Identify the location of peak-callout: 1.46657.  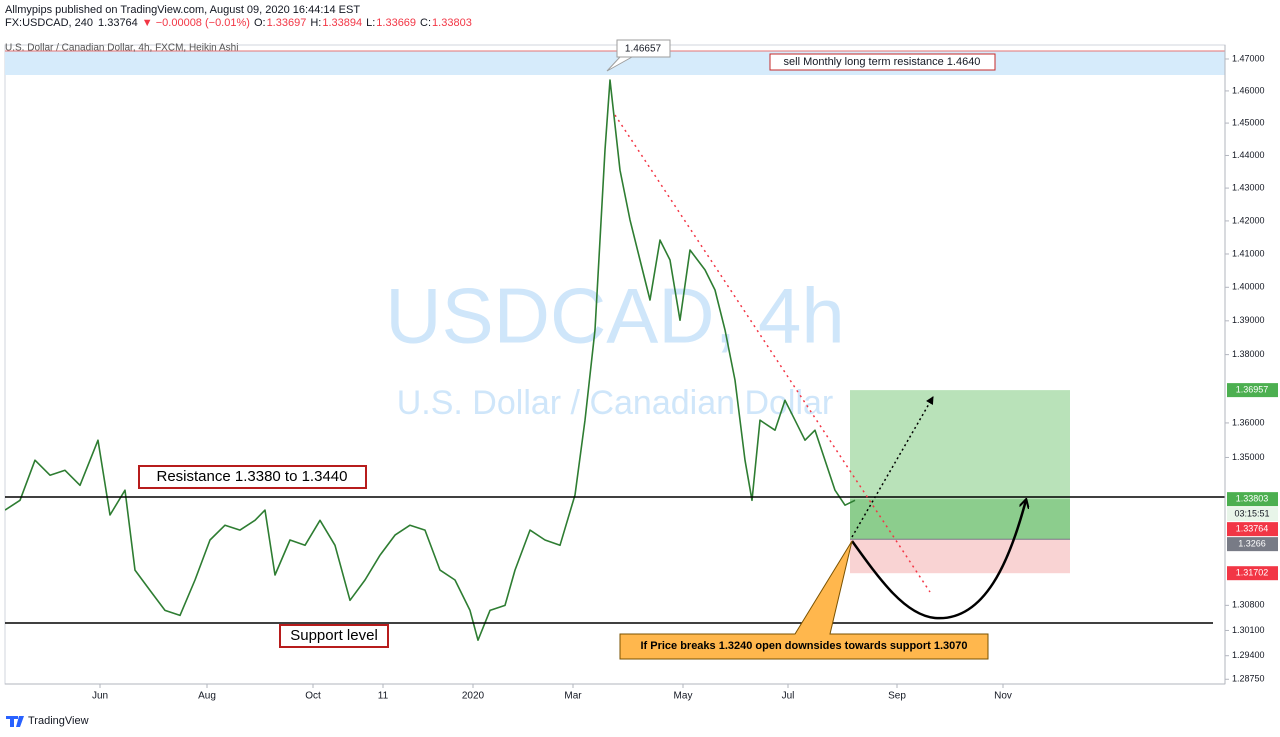
(638, 55).